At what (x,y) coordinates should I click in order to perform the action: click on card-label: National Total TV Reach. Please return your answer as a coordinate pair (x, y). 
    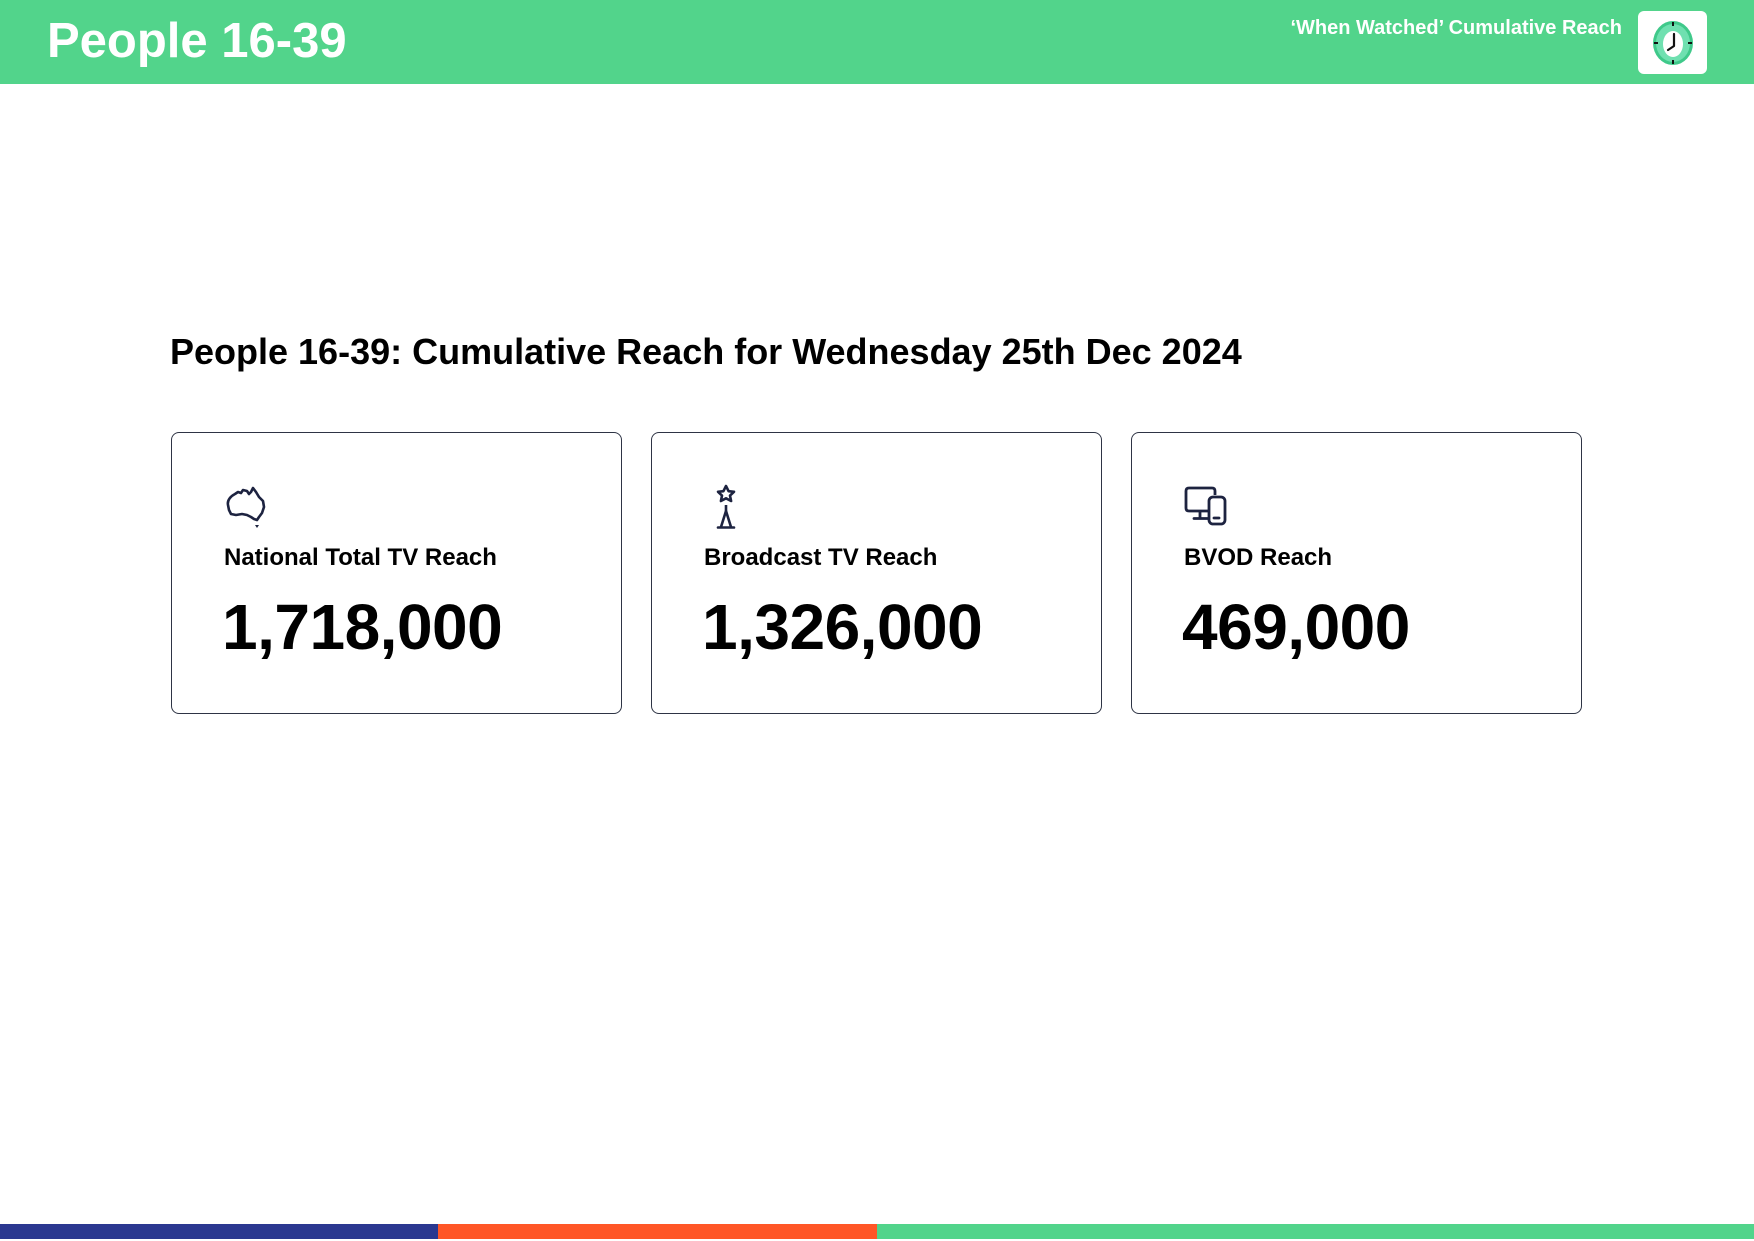
    Looking at the image, I should click on (360, 557).